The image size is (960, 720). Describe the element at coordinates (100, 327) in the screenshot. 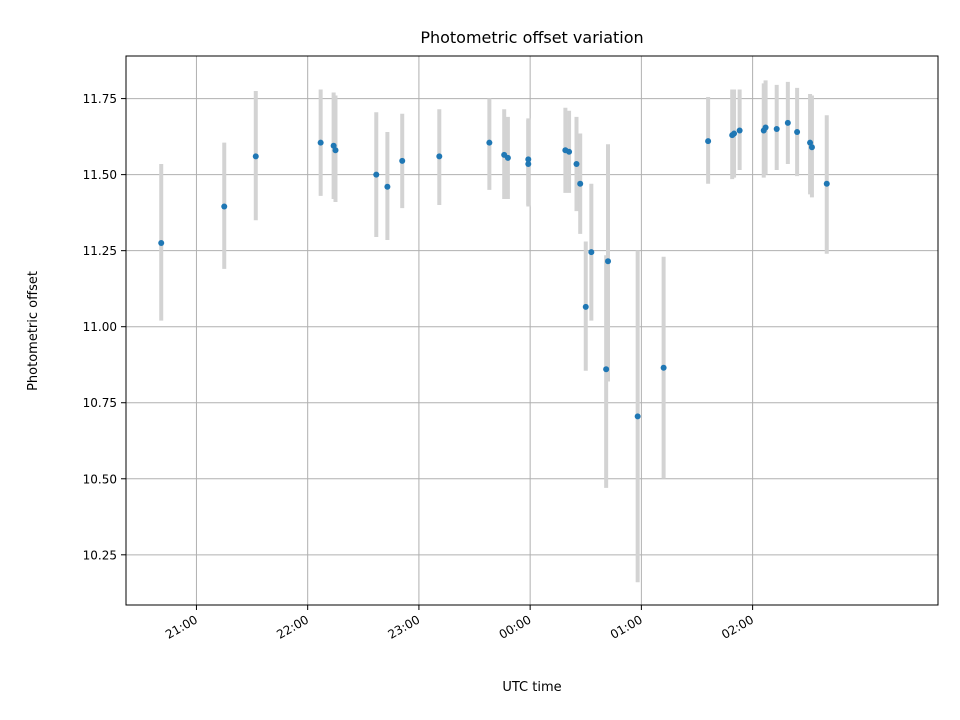

I see `y-tick-label: 11.00` at that location.